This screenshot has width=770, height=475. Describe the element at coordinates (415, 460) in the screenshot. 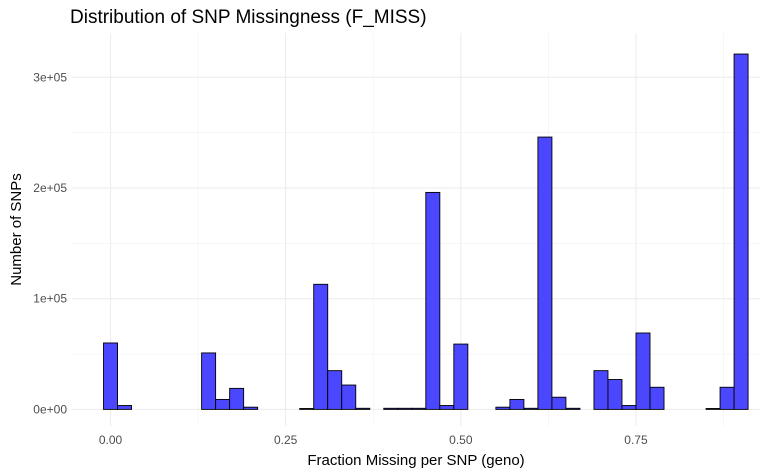

I see `x-axis-title: Fraction Missing per SNP (geno)` at that location.